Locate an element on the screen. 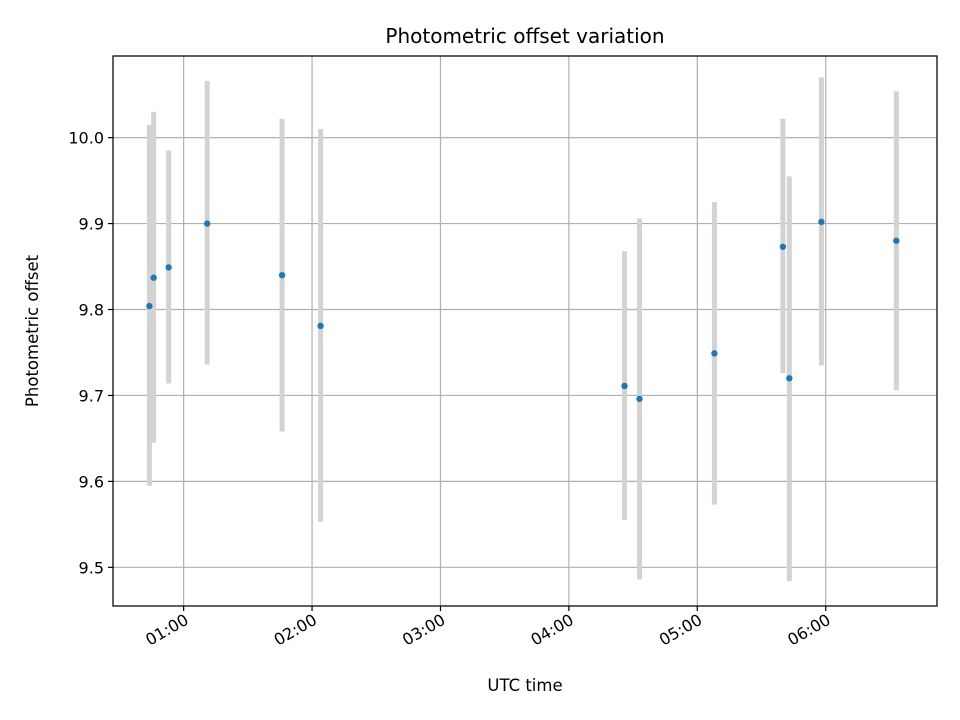  y-tick-label: 10.0 is located at coordinates (86, 138).